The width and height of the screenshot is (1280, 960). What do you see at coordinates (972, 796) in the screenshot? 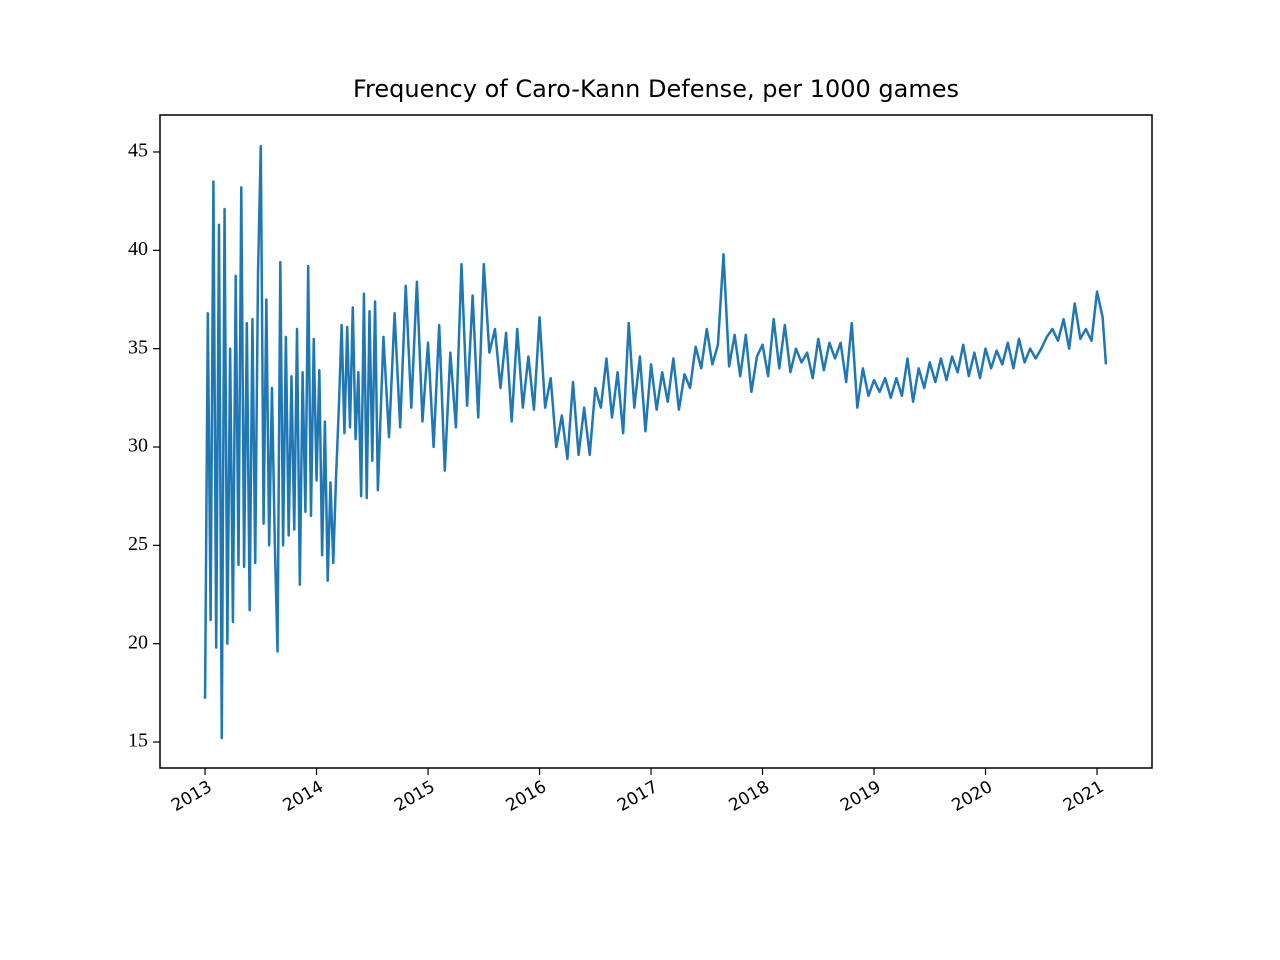
I see `x-tick-label: 2020` at bounding box center [972, 796].